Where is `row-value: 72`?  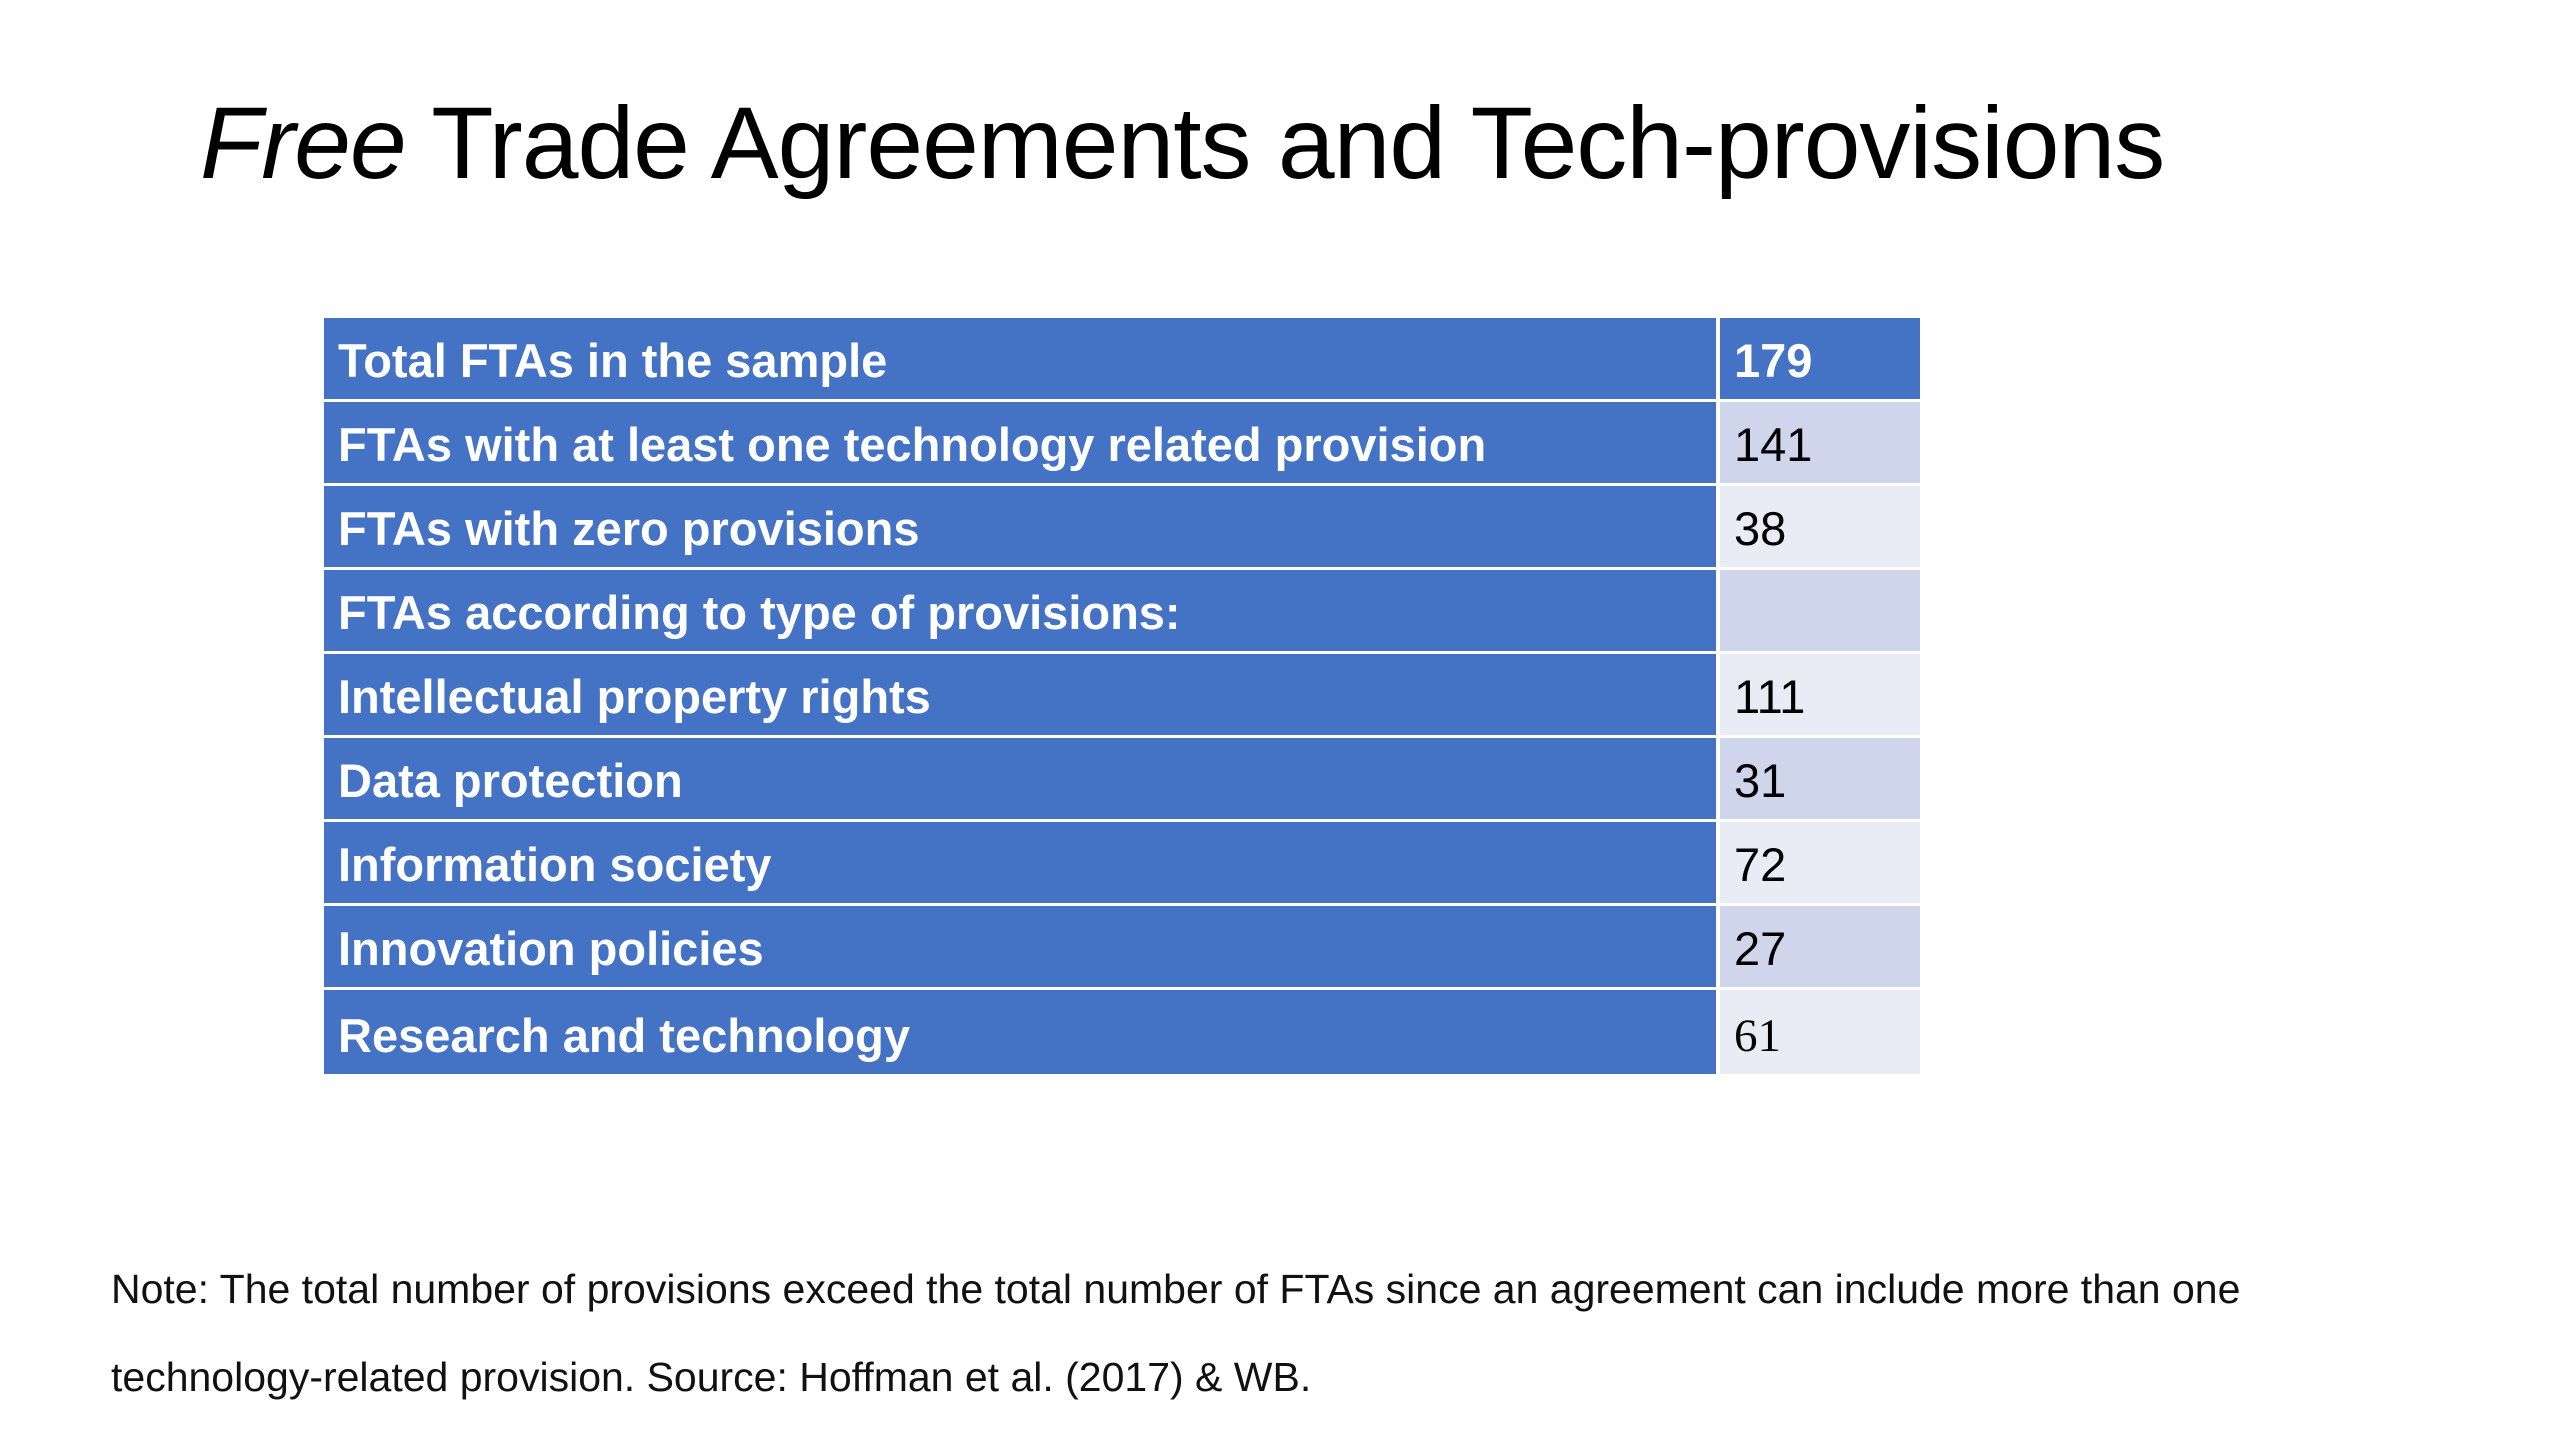 row-value: 72 is located at coordinates (1820, 864).